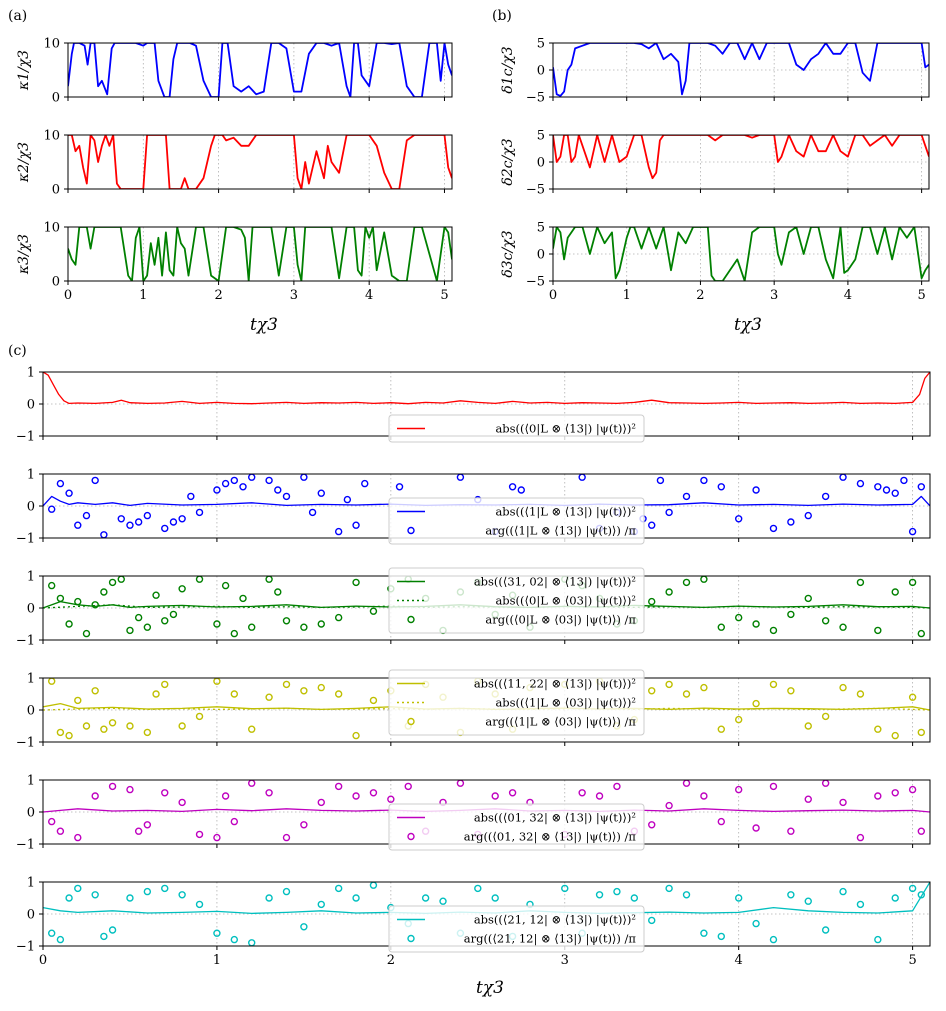  I want to click on x-tick-label: 5, so click(444, 295).